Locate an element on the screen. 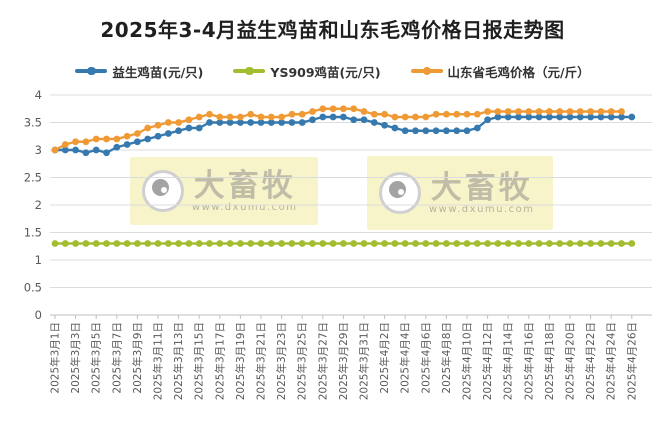 This screenshot has width=665, height=422. legend-label: YS909鸡苗(元/只) is located at coordinates (325, 72).